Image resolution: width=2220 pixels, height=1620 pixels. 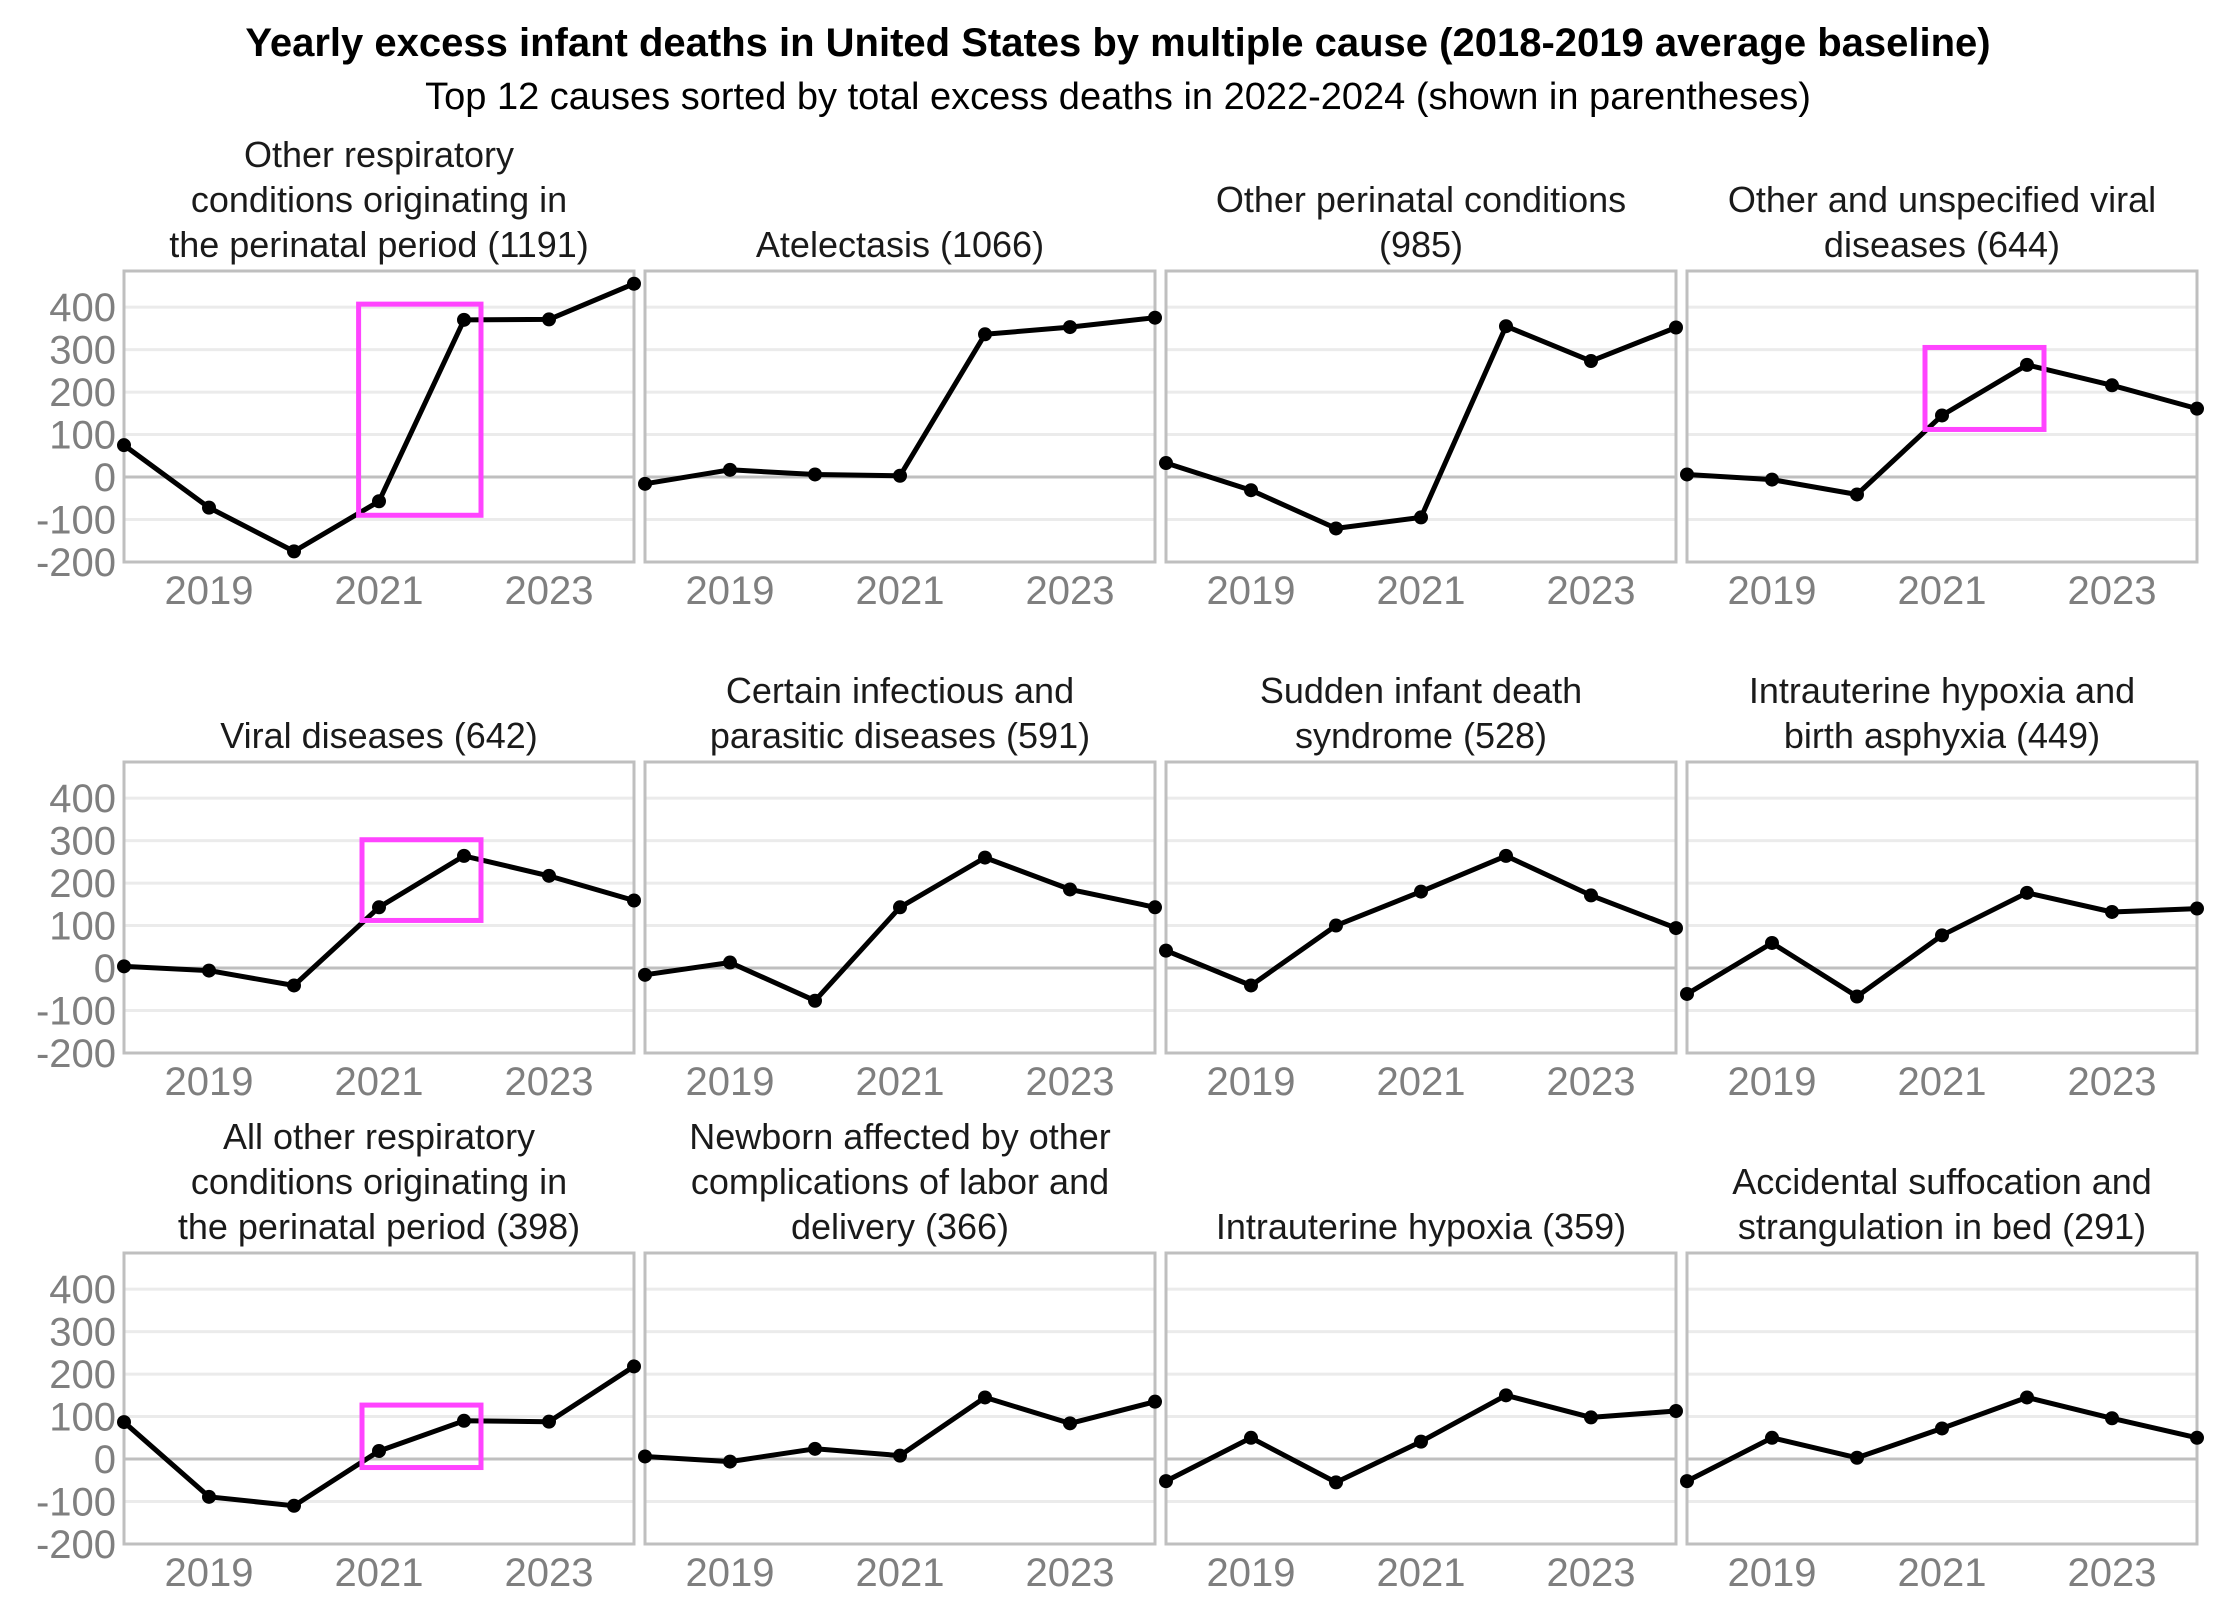 I want to click on facet-title: Intrauterine hypoxia and, so click(x=1942, y=690).